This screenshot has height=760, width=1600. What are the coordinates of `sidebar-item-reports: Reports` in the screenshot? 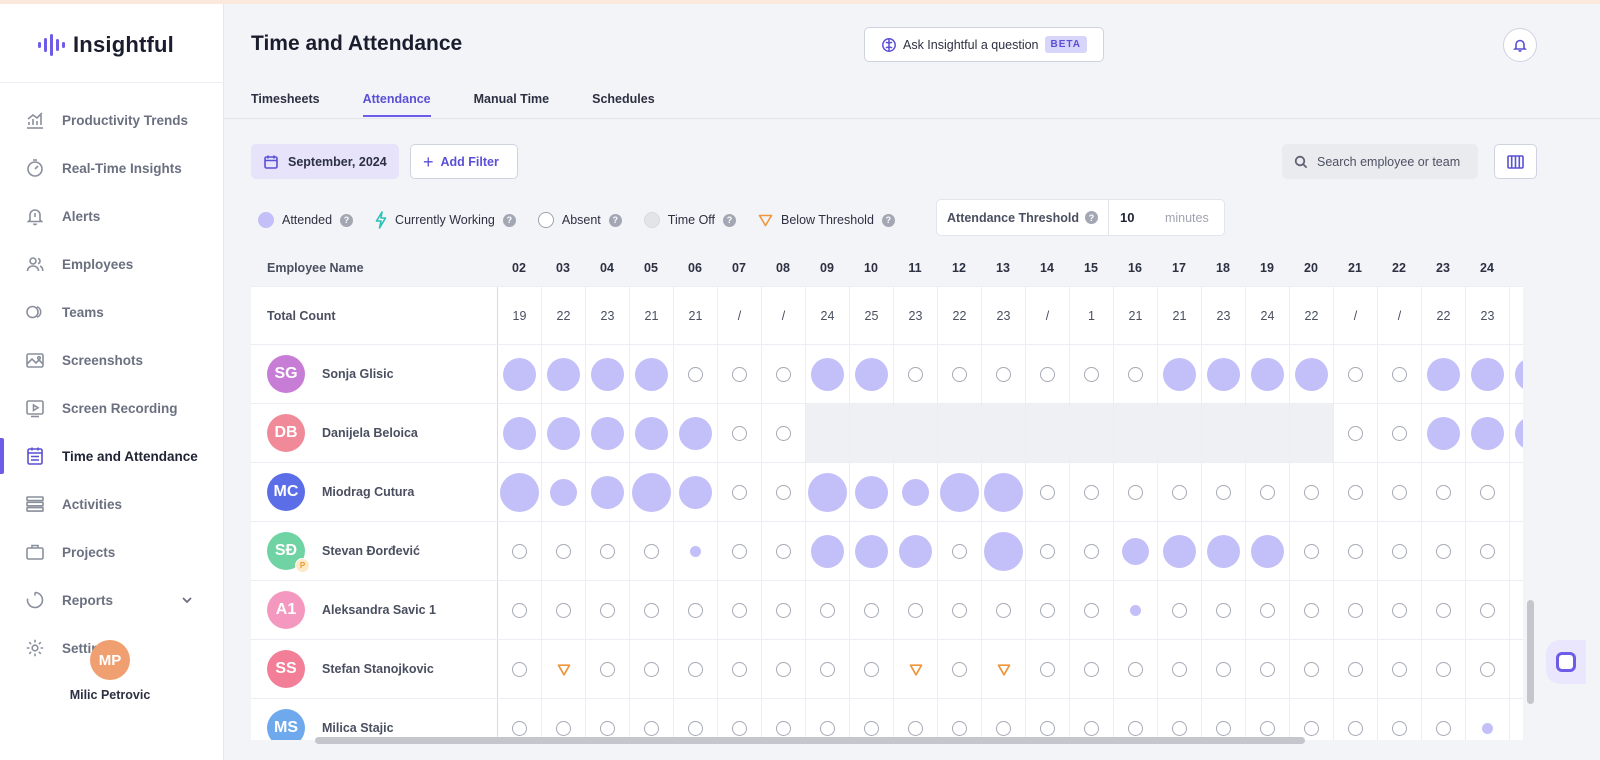 It's located at (112, 600).